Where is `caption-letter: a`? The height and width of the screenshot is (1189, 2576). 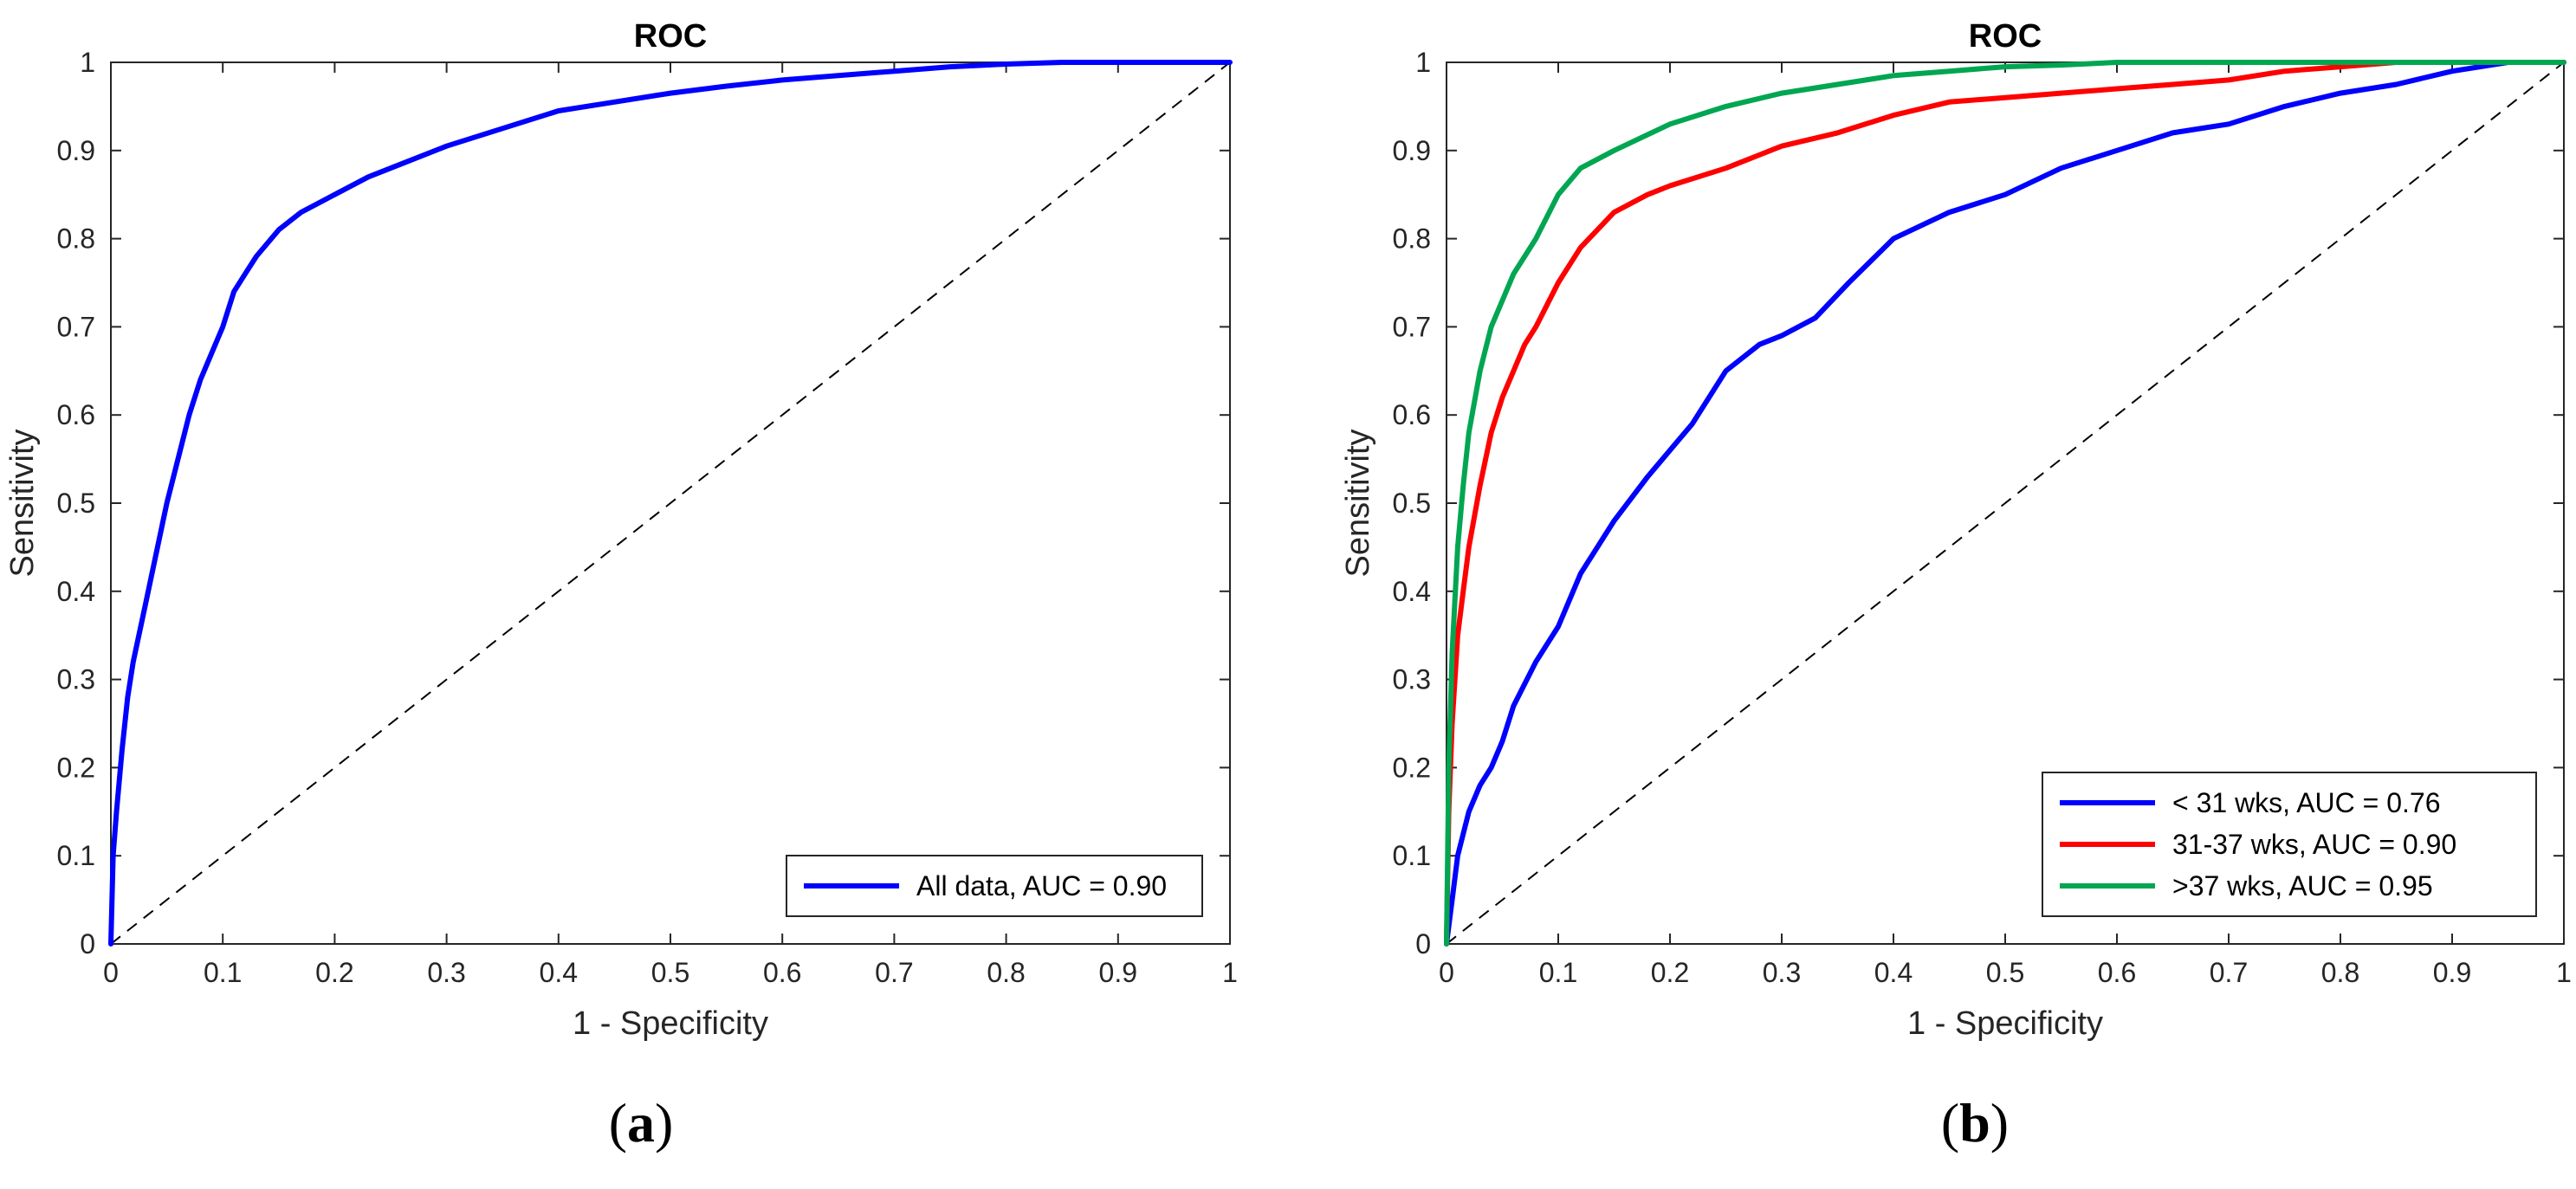 caption-letter: a is located at coordinates (641, 1122).